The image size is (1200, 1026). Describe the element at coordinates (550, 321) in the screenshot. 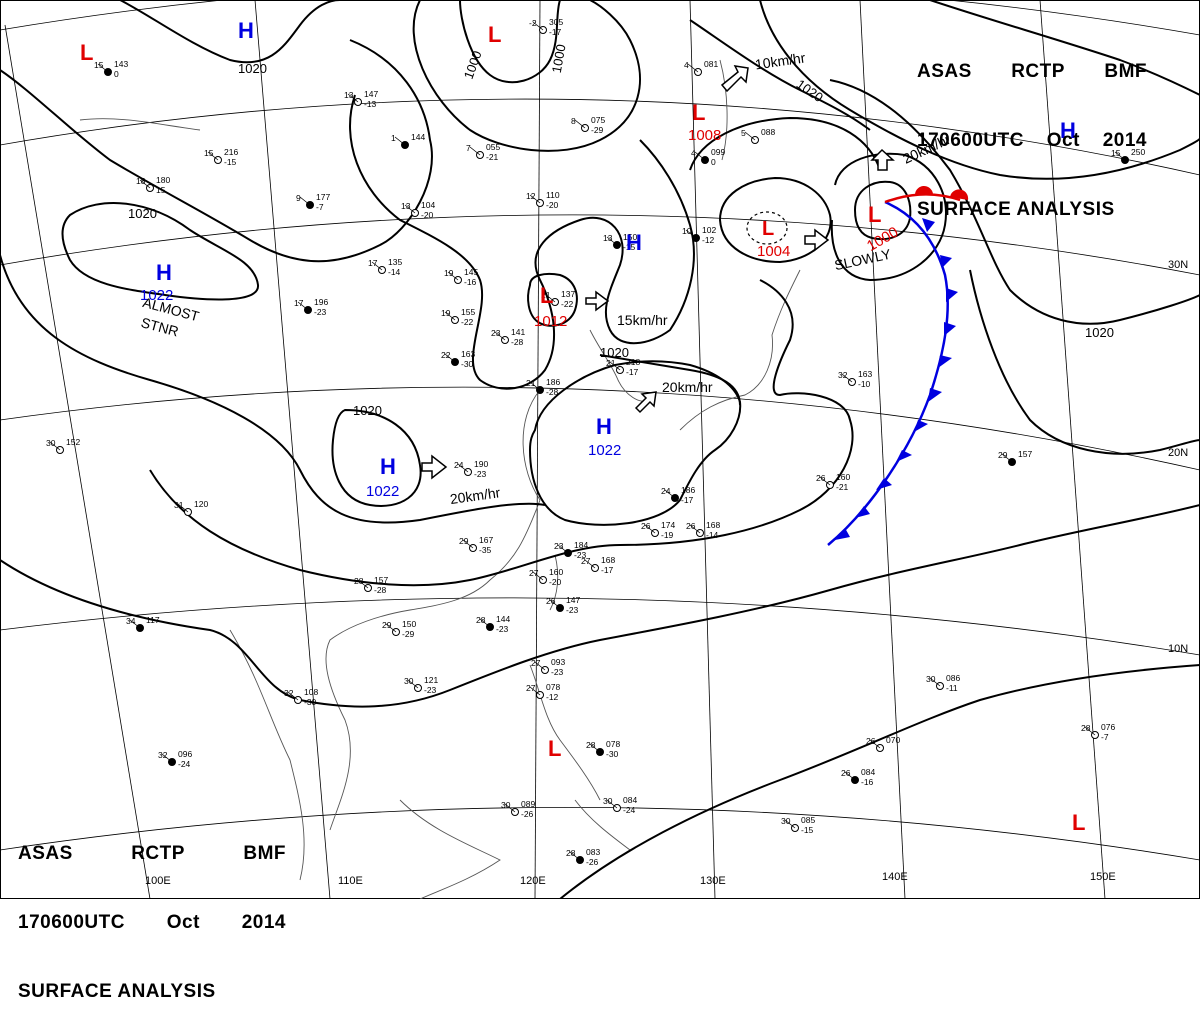

I see `low-pressure: 1012` at that location.